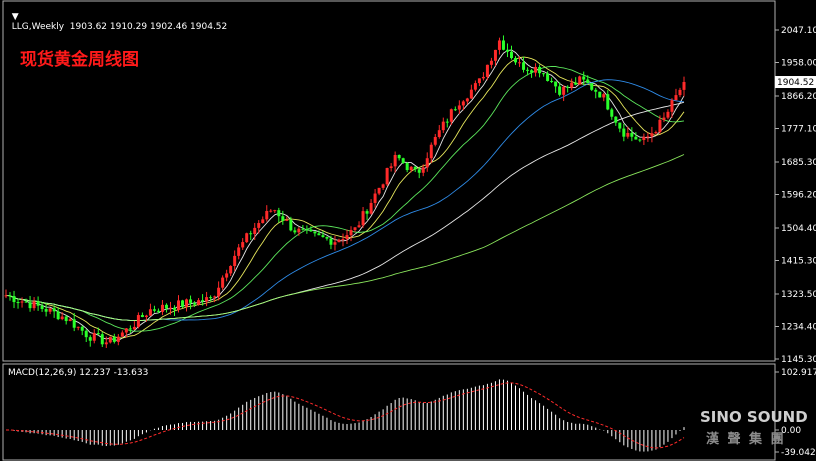 The height and width of the screenshot is (461, 816). What do you see at coordinates (15, 17) in the screenshot?
I see `dropdown-triangle-icon: ▼` at bounding box center [15, 17].